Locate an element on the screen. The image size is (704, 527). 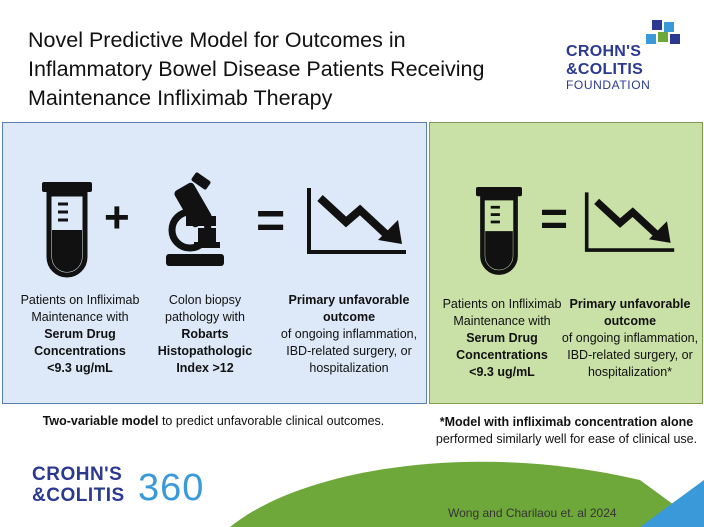
caption-line: hospitalization* is located at coordinates (630, 372).